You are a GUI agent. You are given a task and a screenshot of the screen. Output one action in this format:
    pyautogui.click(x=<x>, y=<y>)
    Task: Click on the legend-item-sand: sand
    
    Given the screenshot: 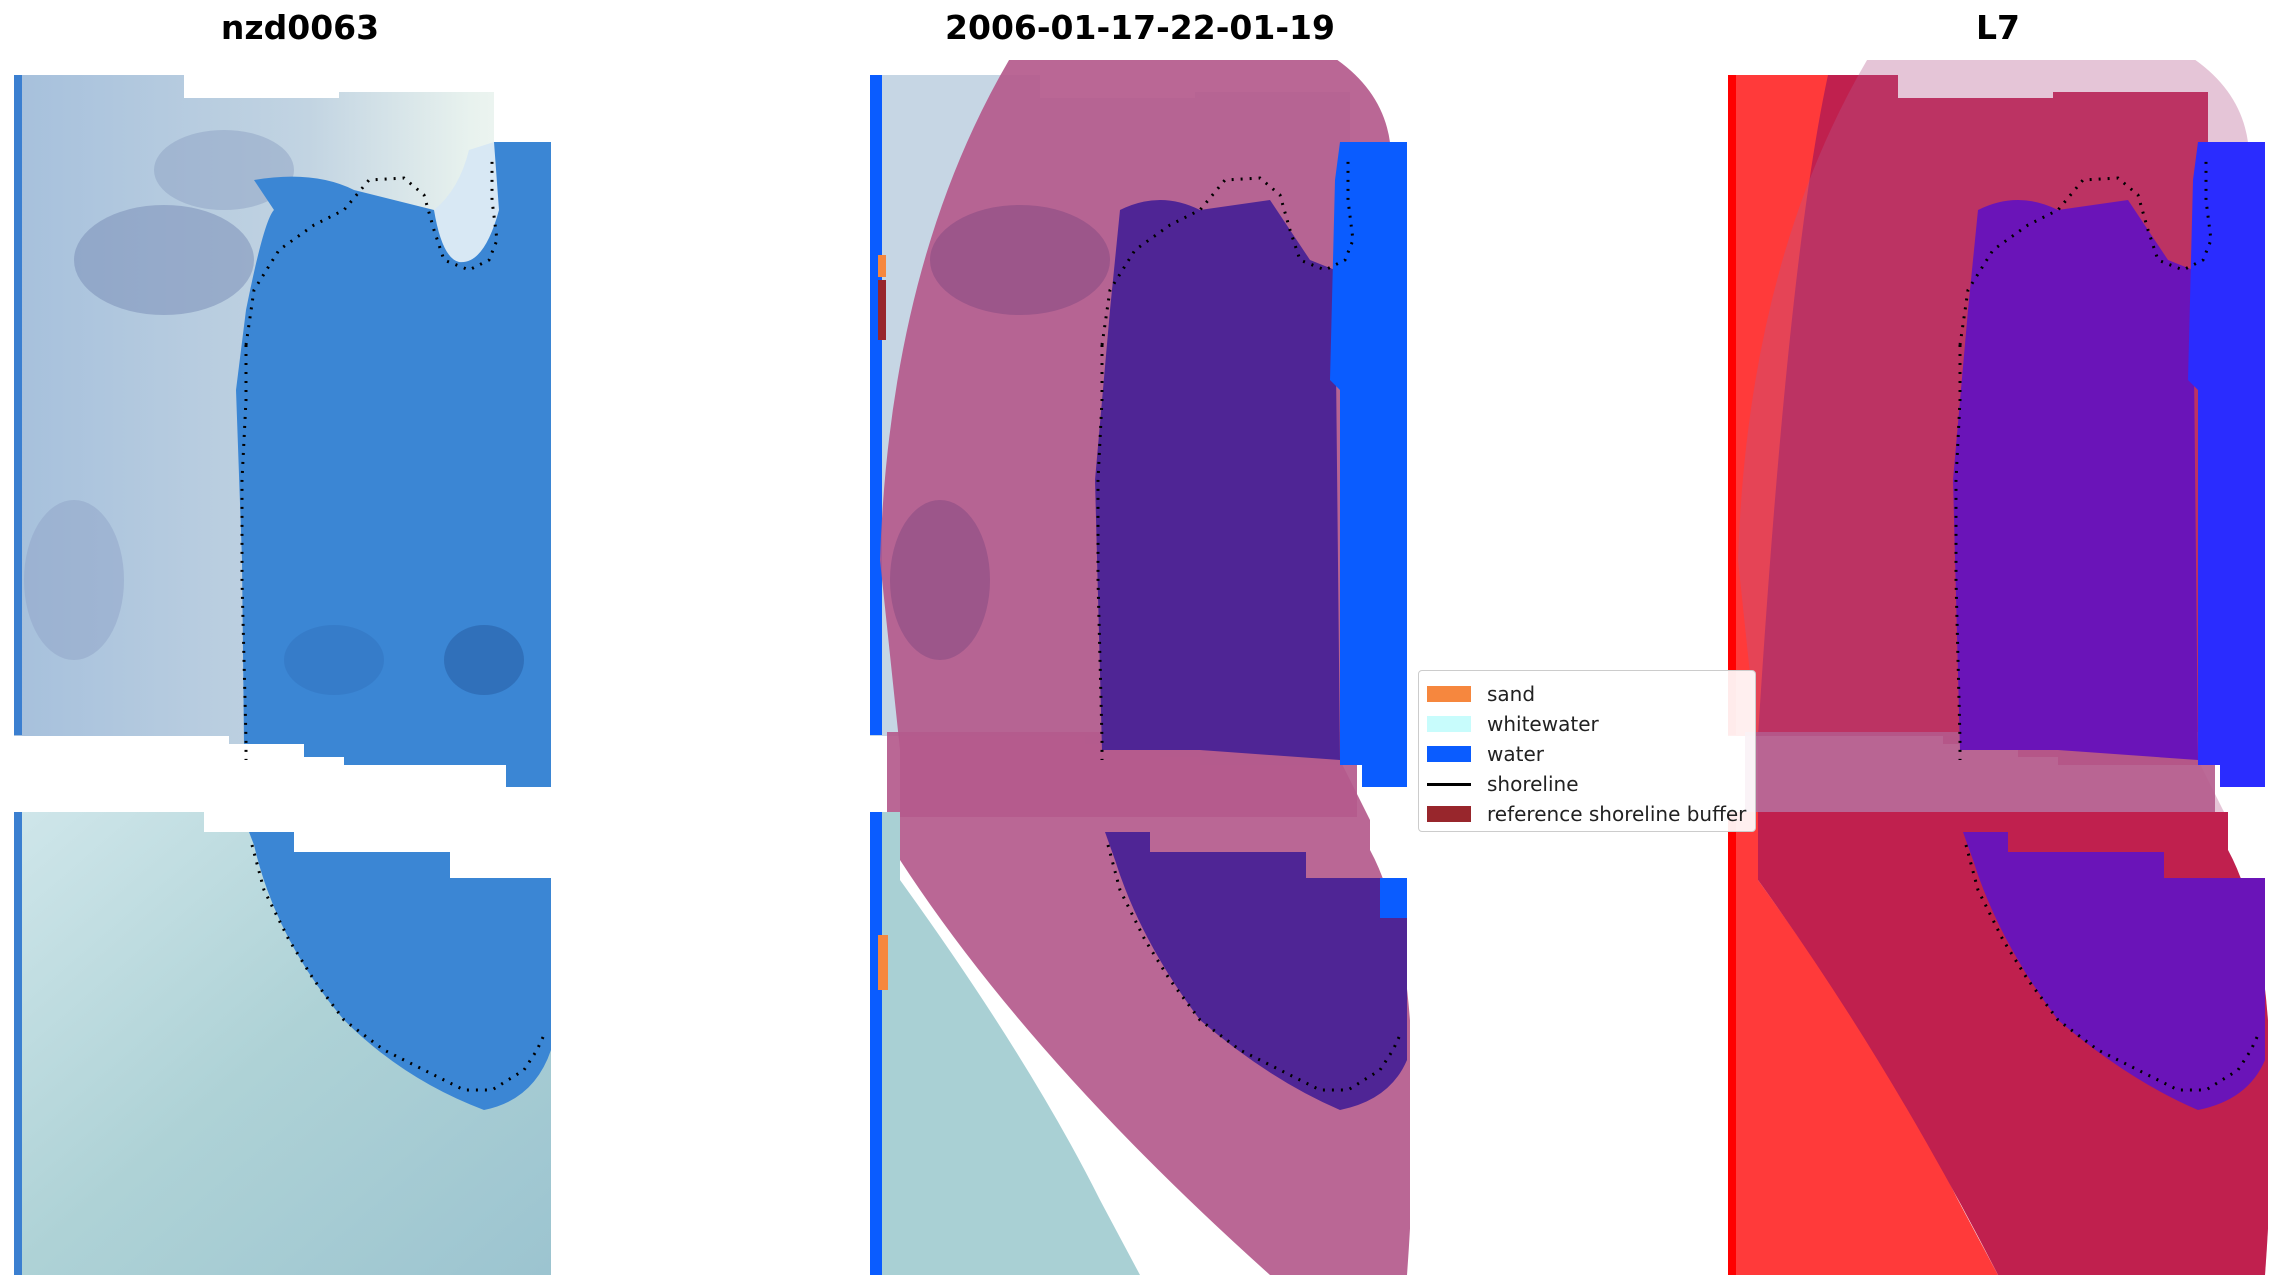 What is the action you would take?
    pyautogui.click(x=1591, y=694)
    